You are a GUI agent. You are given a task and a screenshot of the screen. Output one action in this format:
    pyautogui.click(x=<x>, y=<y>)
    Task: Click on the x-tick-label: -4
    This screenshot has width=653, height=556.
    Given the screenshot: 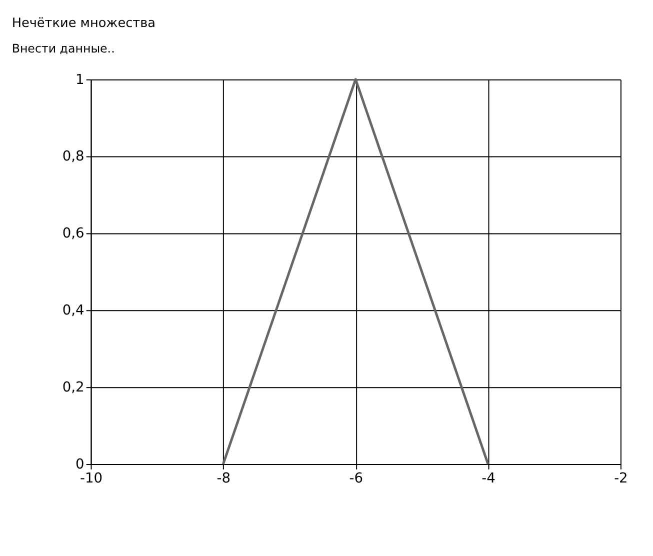 What is the action you would take?
    pyautogui.click(x=489, y=478)
    